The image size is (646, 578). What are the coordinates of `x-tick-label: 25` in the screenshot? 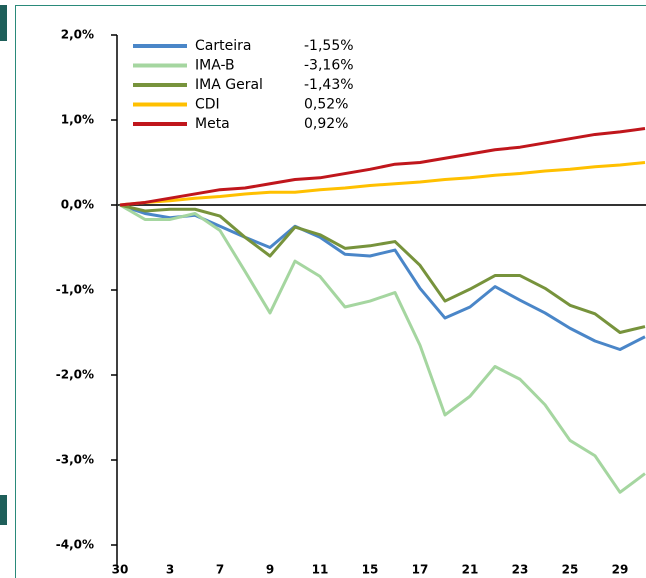 It's located at (570, 570).